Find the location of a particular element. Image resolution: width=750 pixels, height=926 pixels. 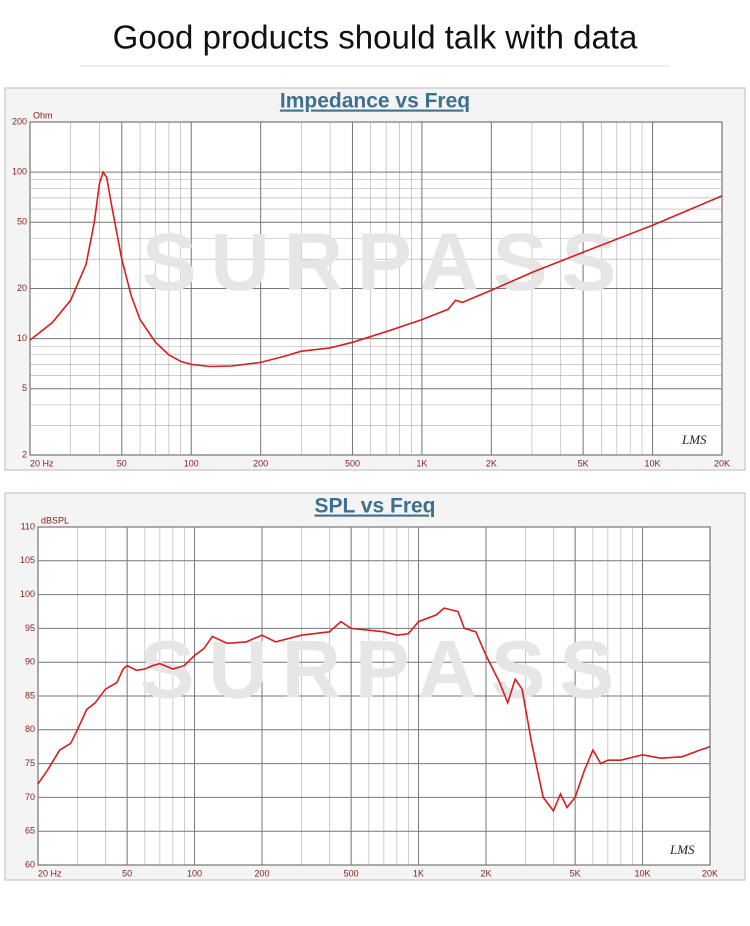

y-tick-label: 200 is located at coordinates (19, 121).